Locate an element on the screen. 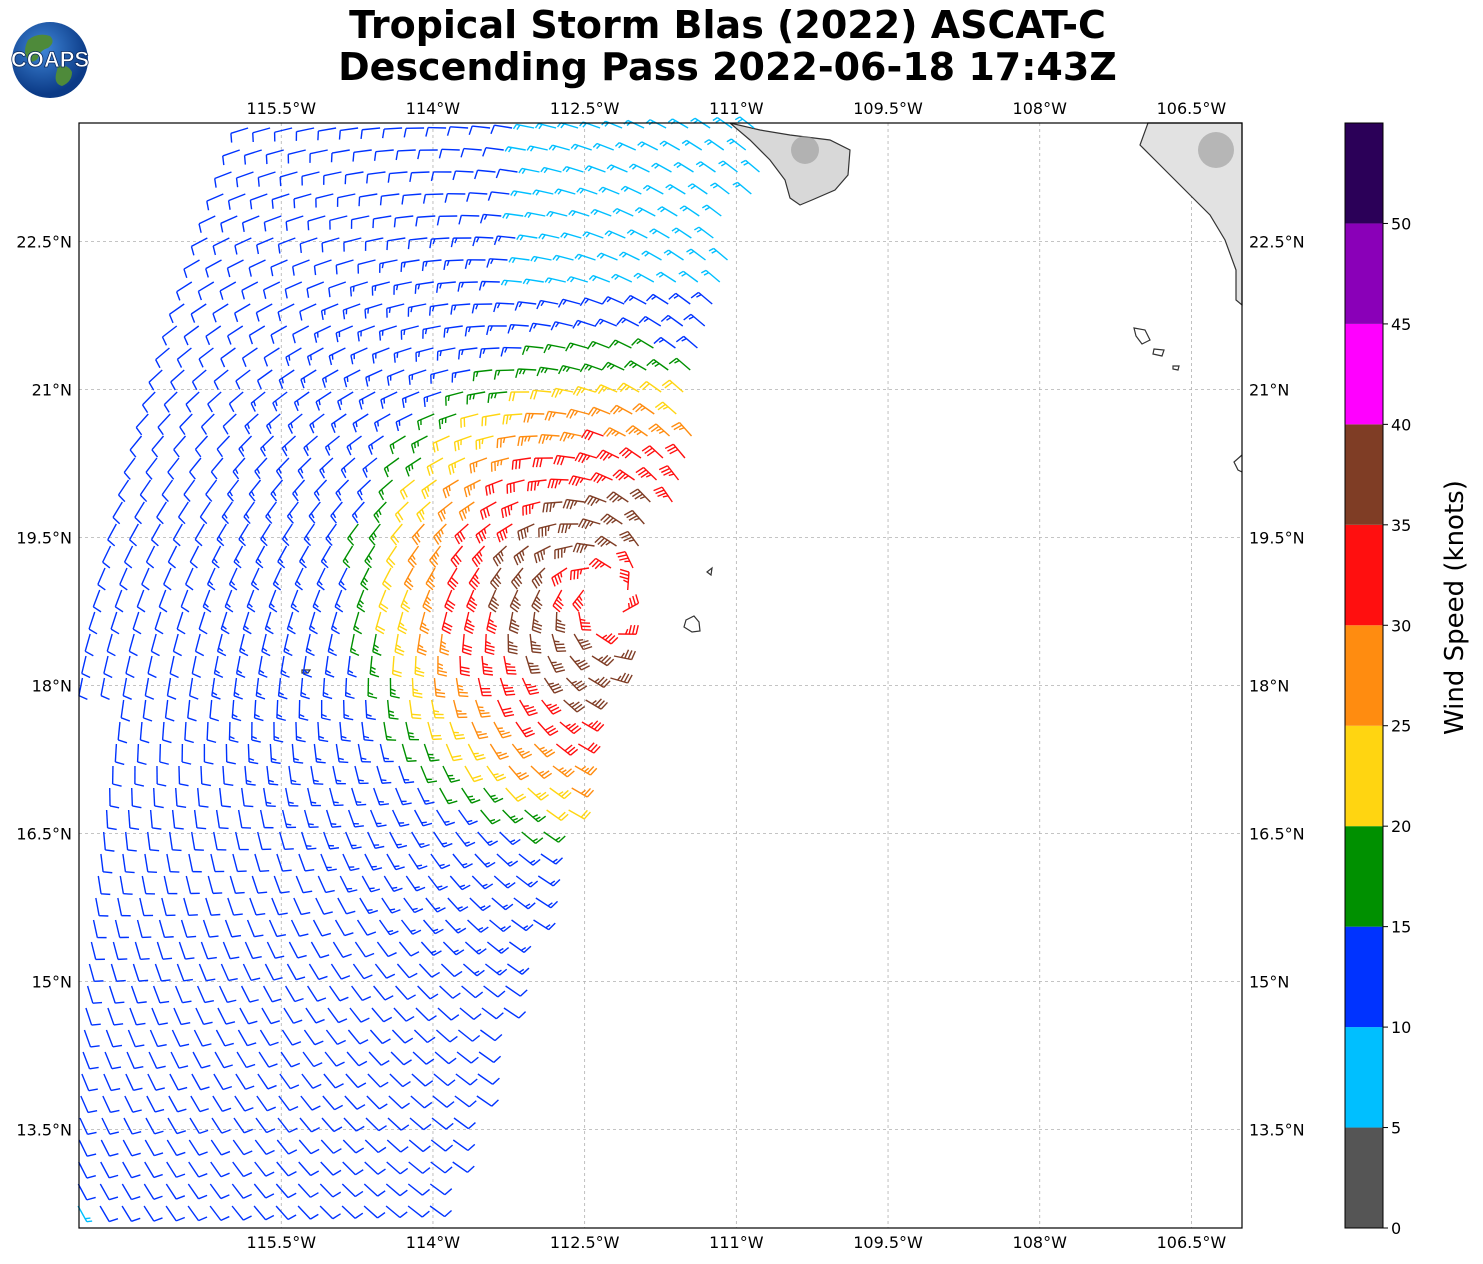 This screenshot has height=1264, width=1483. lat-tick-label-right: 15°N is located at coordinates (1269, 981).